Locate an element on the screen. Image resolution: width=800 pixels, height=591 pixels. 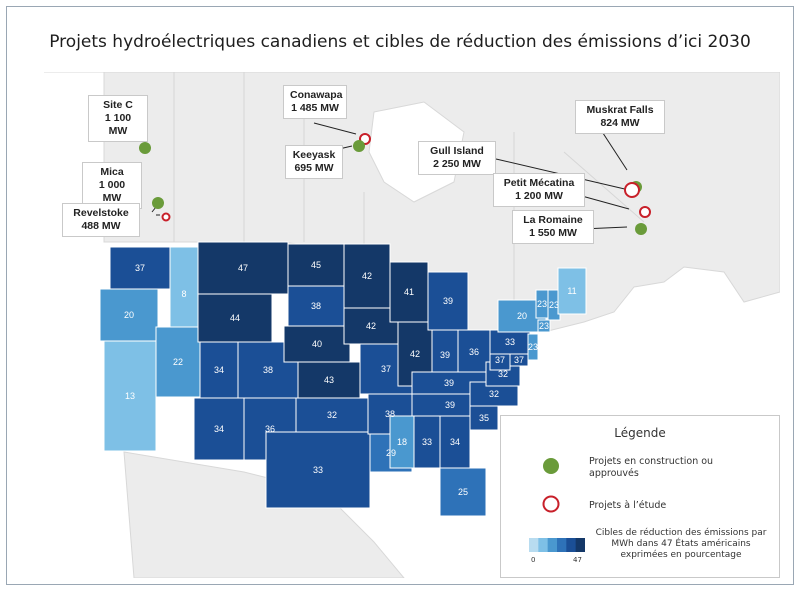
state-mt is located at coordinates (243, 268).